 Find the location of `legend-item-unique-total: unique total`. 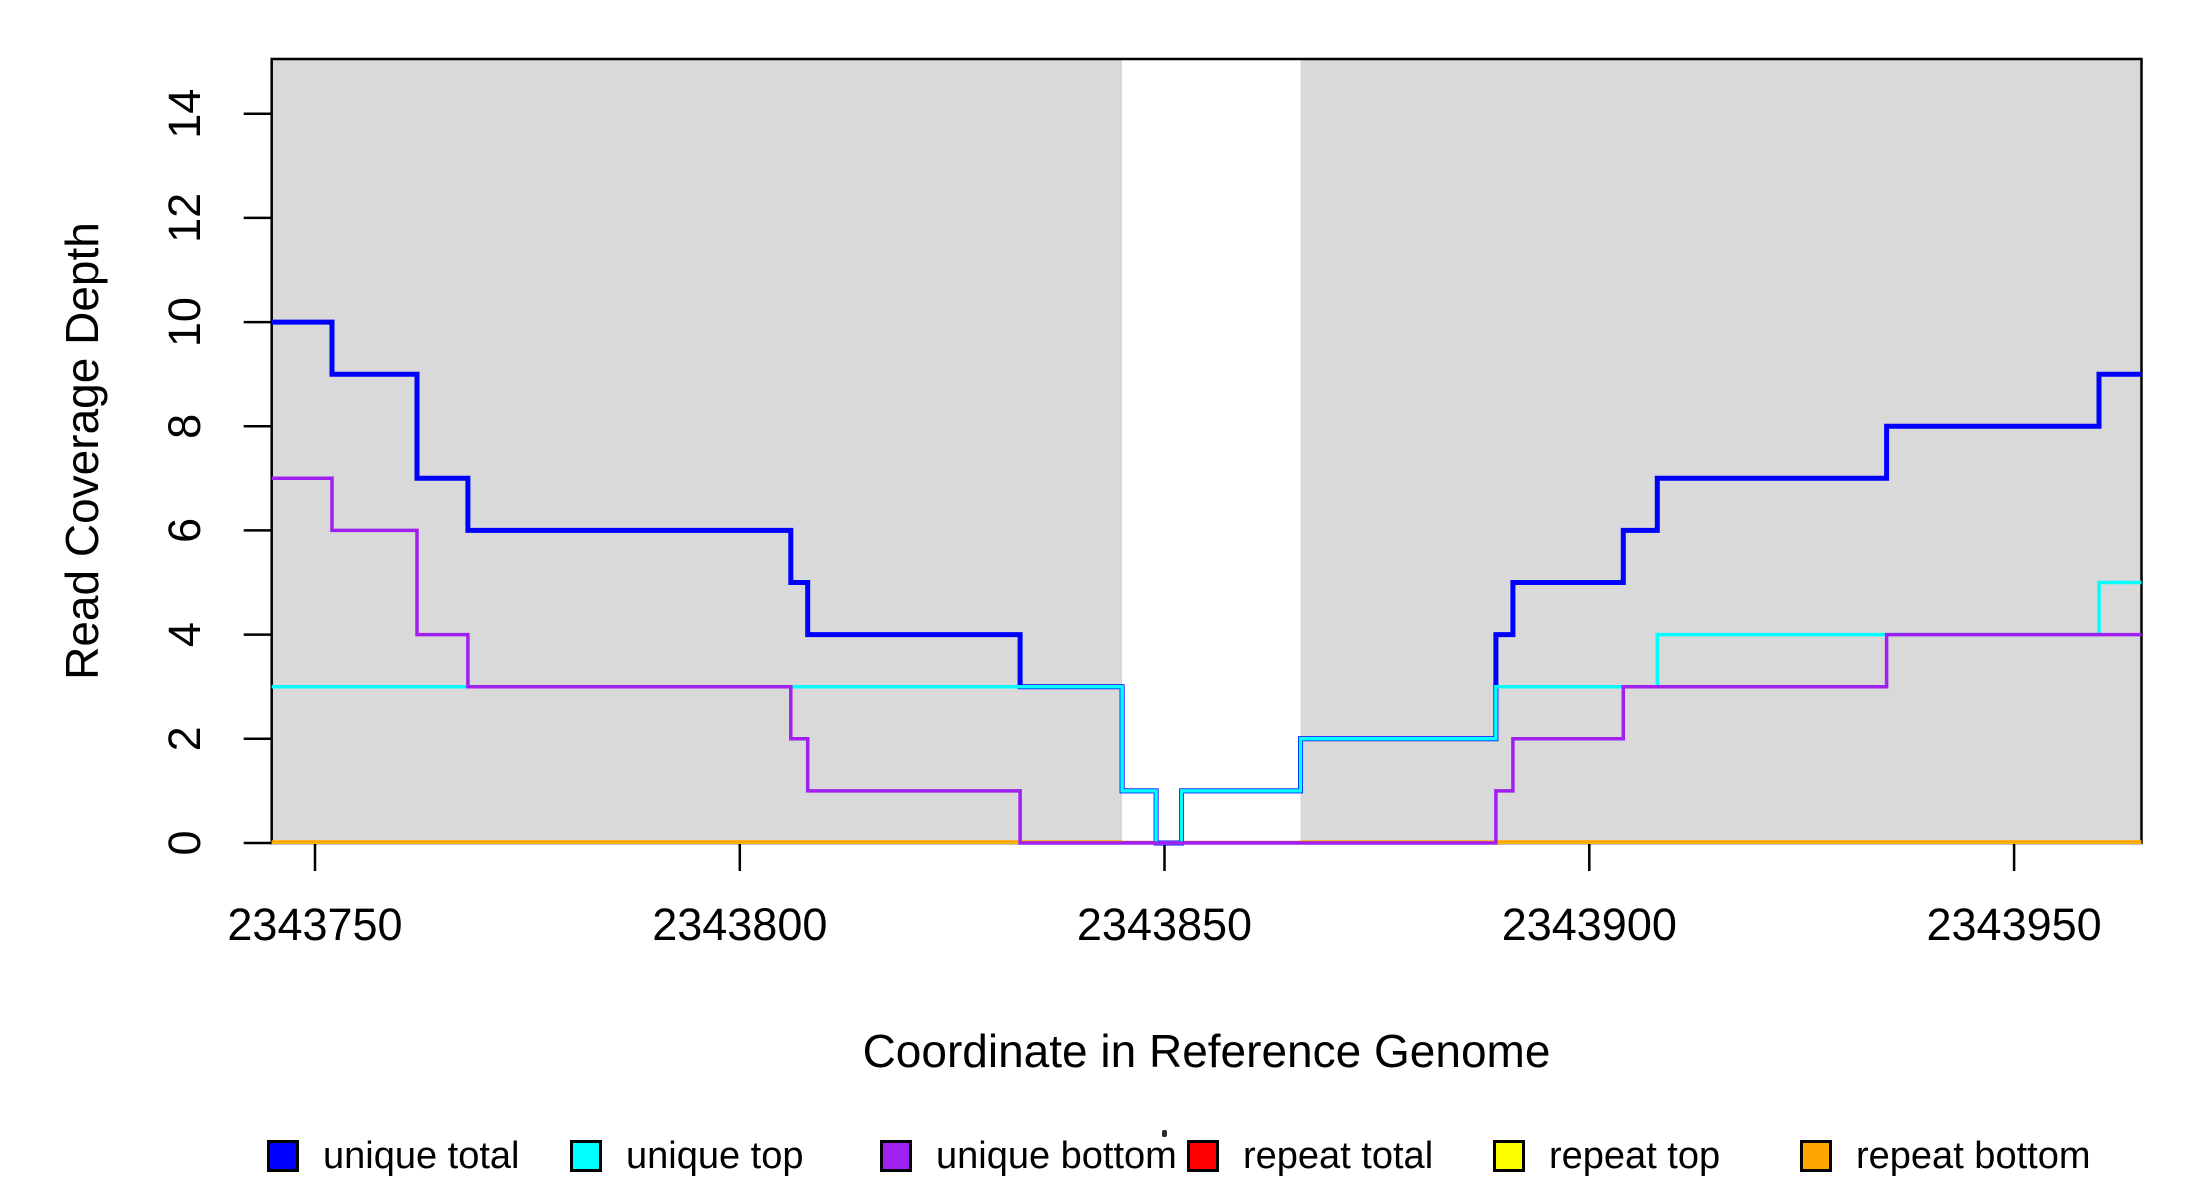

legend-item-unique-total: unique total is located at coordinates (393, 1156).